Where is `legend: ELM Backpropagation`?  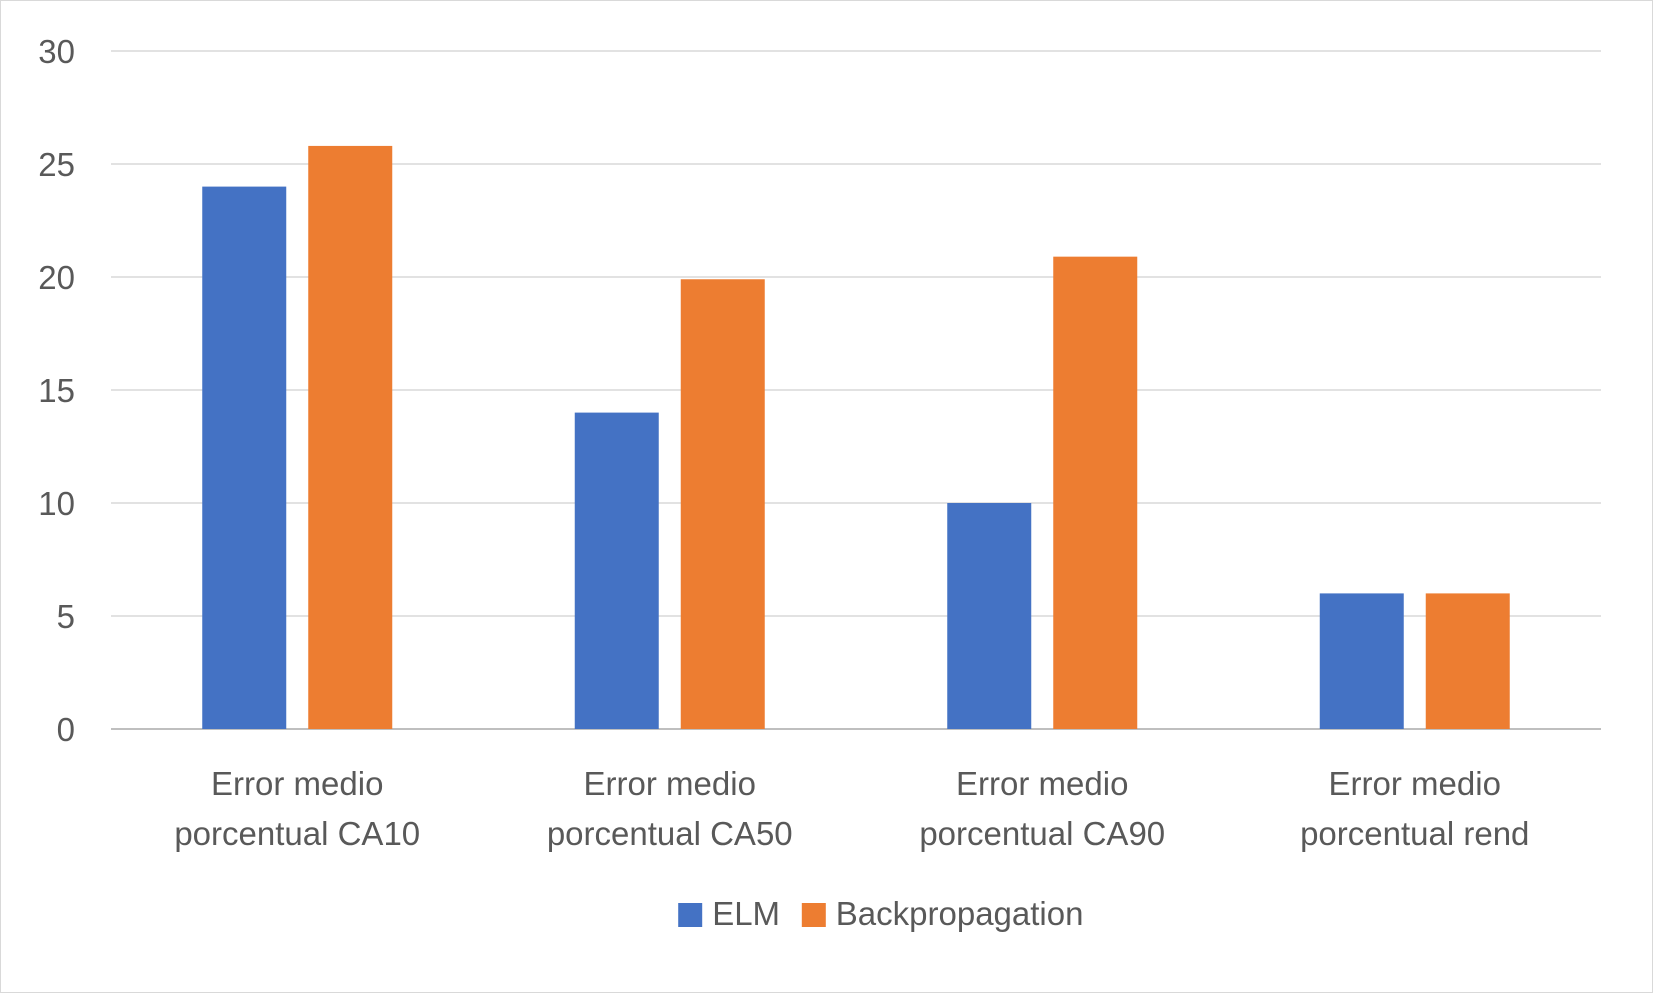
legend: ELM Backpropagation is located at coordinates (880, 913).